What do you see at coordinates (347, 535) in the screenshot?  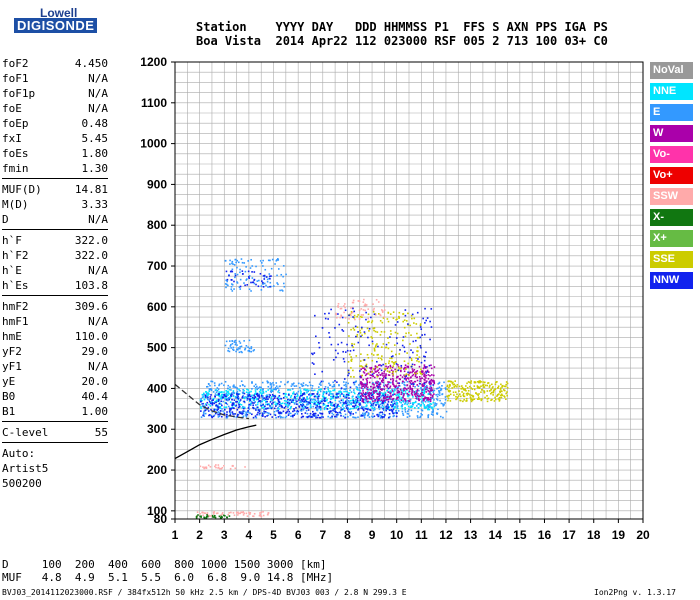 I see `x-tick-label: 8` at bounding box center [347, 535].